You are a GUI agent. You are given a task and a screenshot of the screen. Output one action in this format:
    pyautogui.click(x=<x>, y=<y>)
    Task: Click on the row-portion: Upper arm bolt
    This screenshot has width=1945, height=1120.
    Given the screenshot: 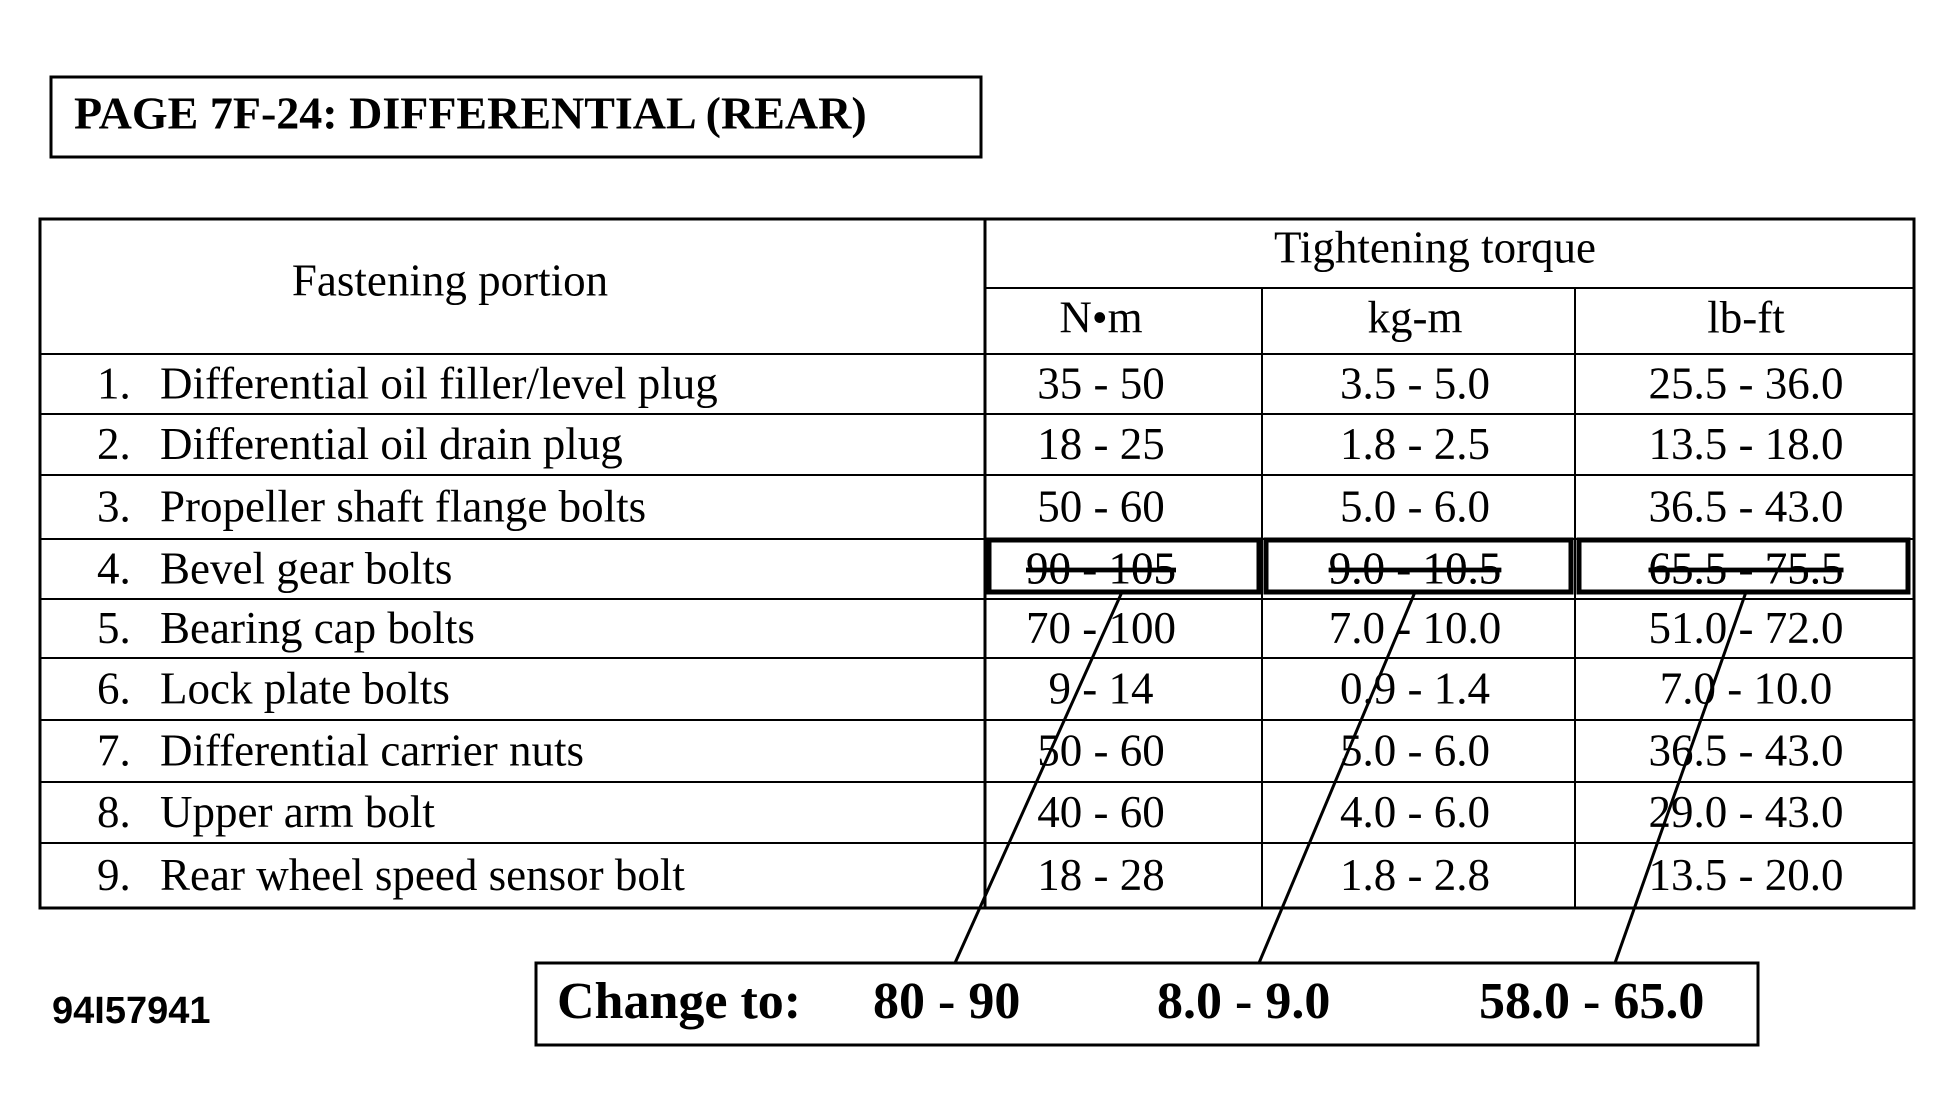 What is the action you would take?
    pyautogui.click(x=297, y=812)
    